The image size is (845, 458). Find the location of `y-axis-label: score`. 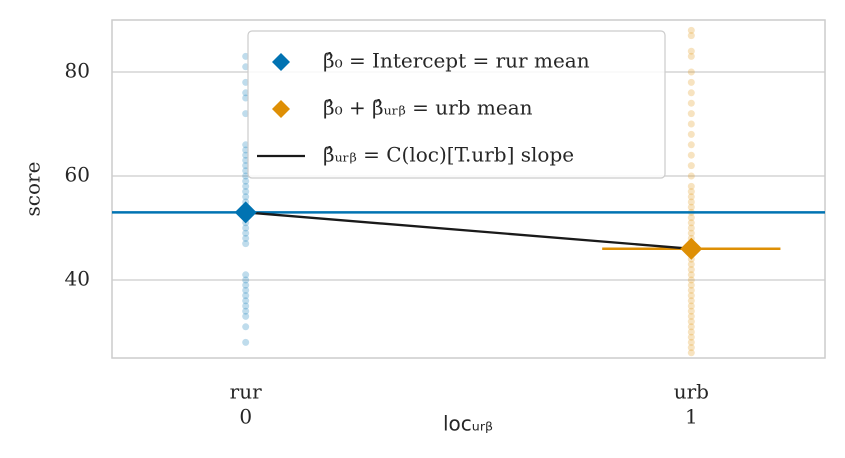

y-axis-label: score is located at coordinates (33, 189).